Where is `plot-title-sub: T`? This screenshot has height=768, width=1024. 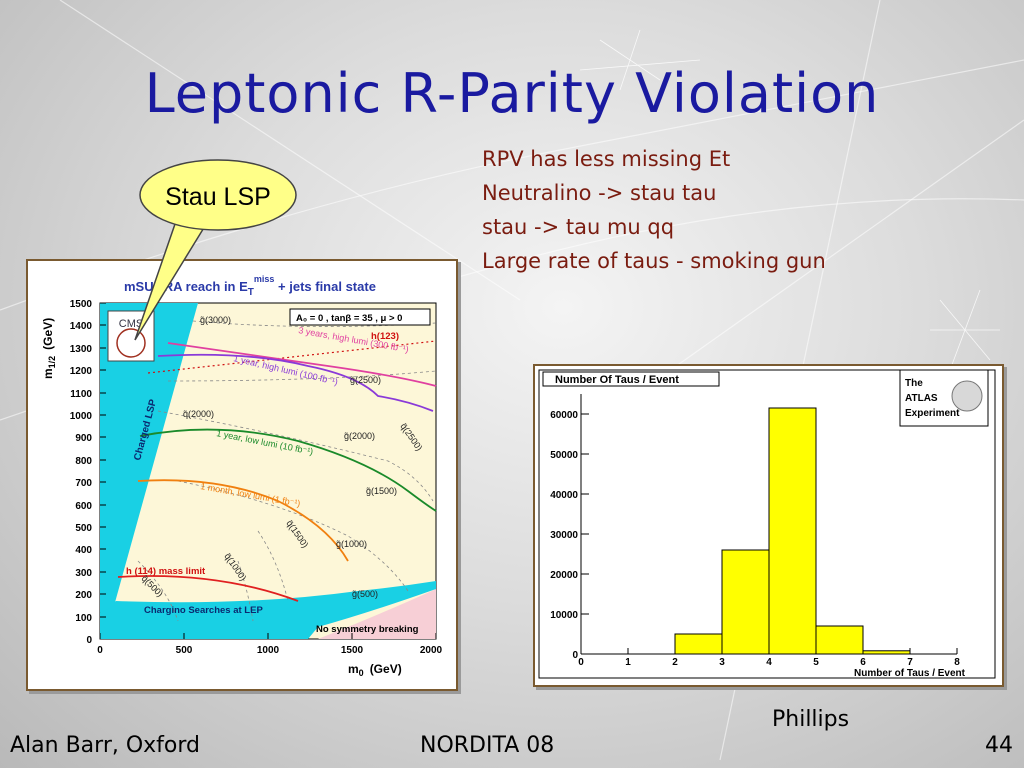
plot-title-sub: T is located at coordinates (251, 292).